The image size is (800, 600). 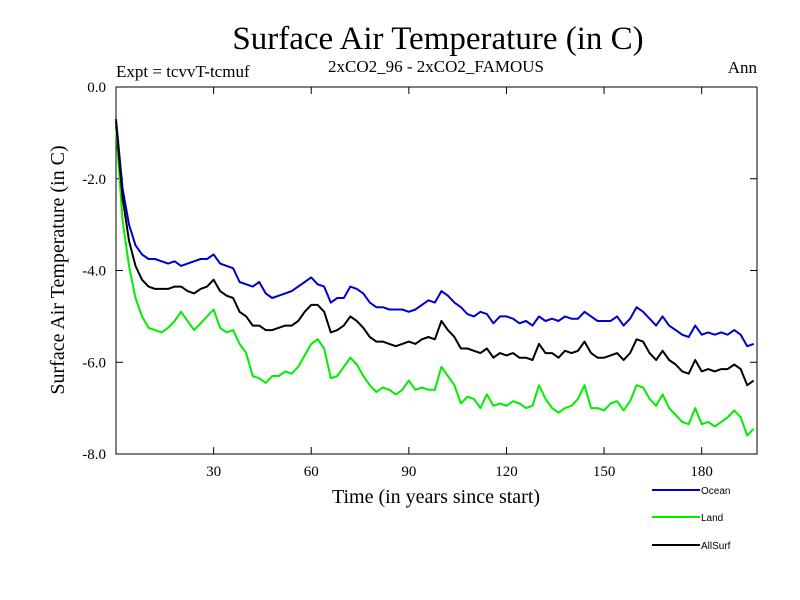 I want to click on subtitle-right: Ann, so click(x=743, y=67).